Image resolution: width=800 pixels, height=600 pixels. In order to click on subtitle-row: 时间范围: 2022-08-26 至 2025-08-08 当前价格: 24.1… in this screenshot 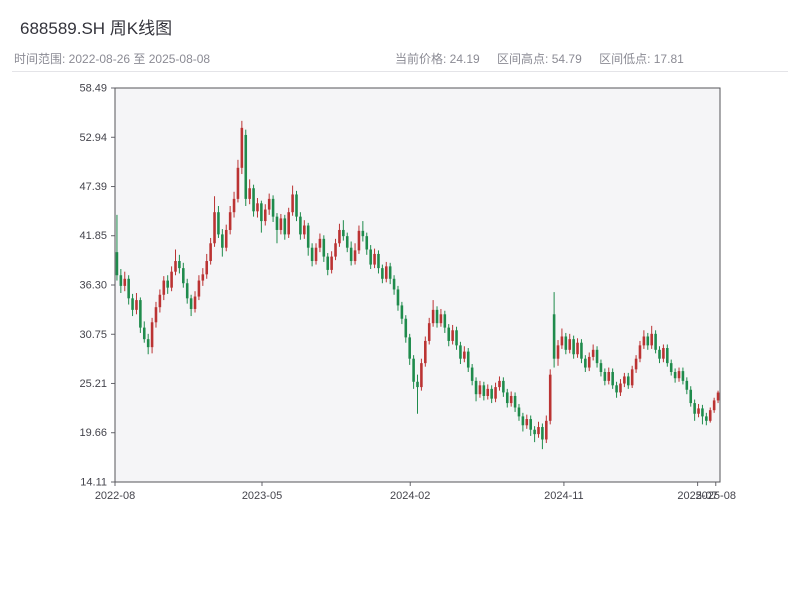, I will do `click(400, 59)`.